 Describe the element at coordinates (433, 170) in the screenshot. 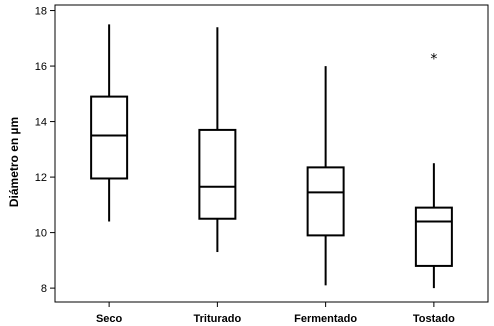

I see `box-tostado: *` at that location.